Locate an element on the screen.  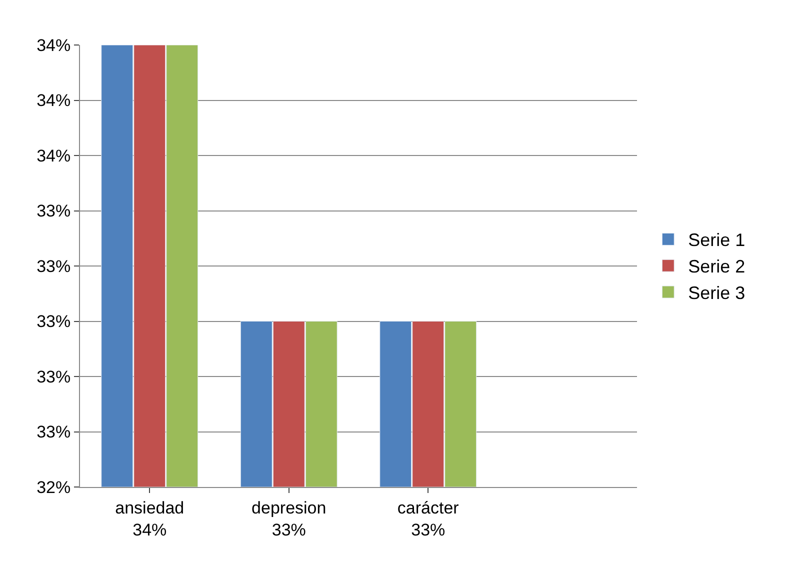
x-tick-label: depresion 33% is located at coordinates (289, 519).